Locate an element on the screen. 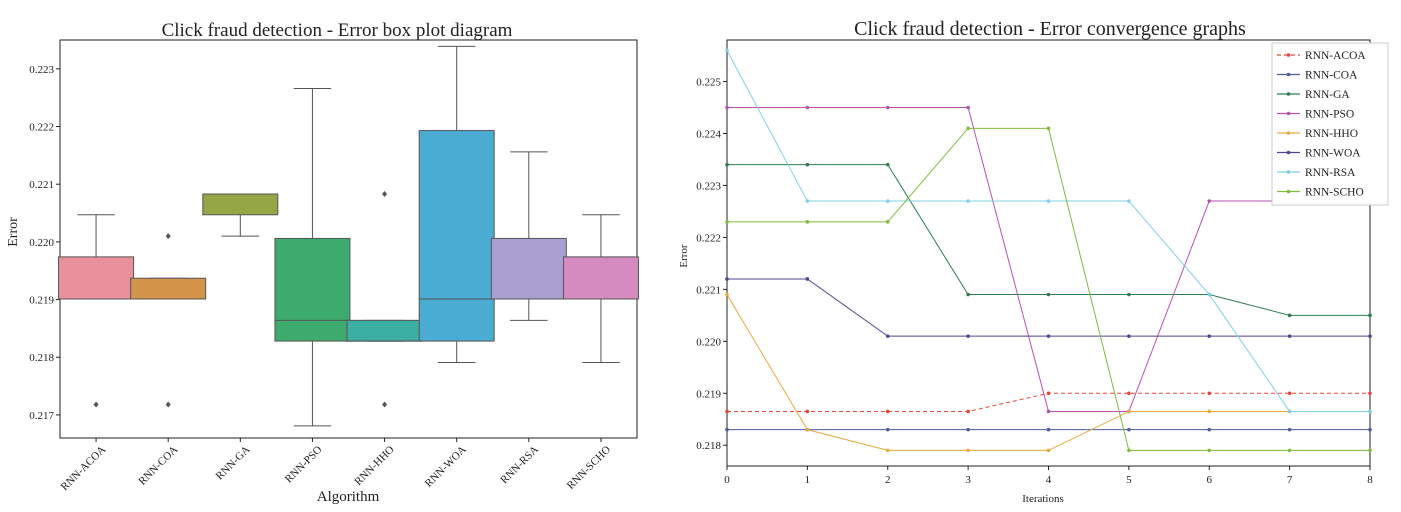 The height and width of the screenshot is (512, 1401). legend-label: RNN-RSA is located at coordinates (1330, 173).